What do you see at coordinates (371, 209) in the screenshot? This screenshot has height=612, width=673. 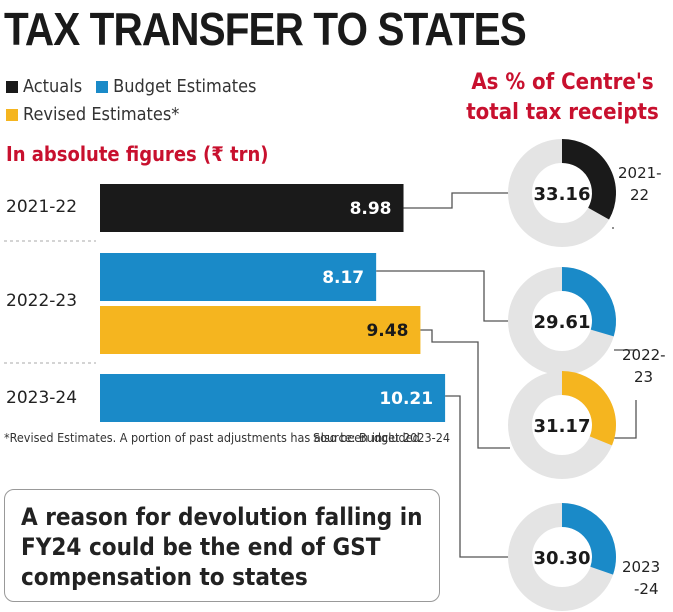 I see `bar-value-label: 8.98` at bounding box center [371, 209].